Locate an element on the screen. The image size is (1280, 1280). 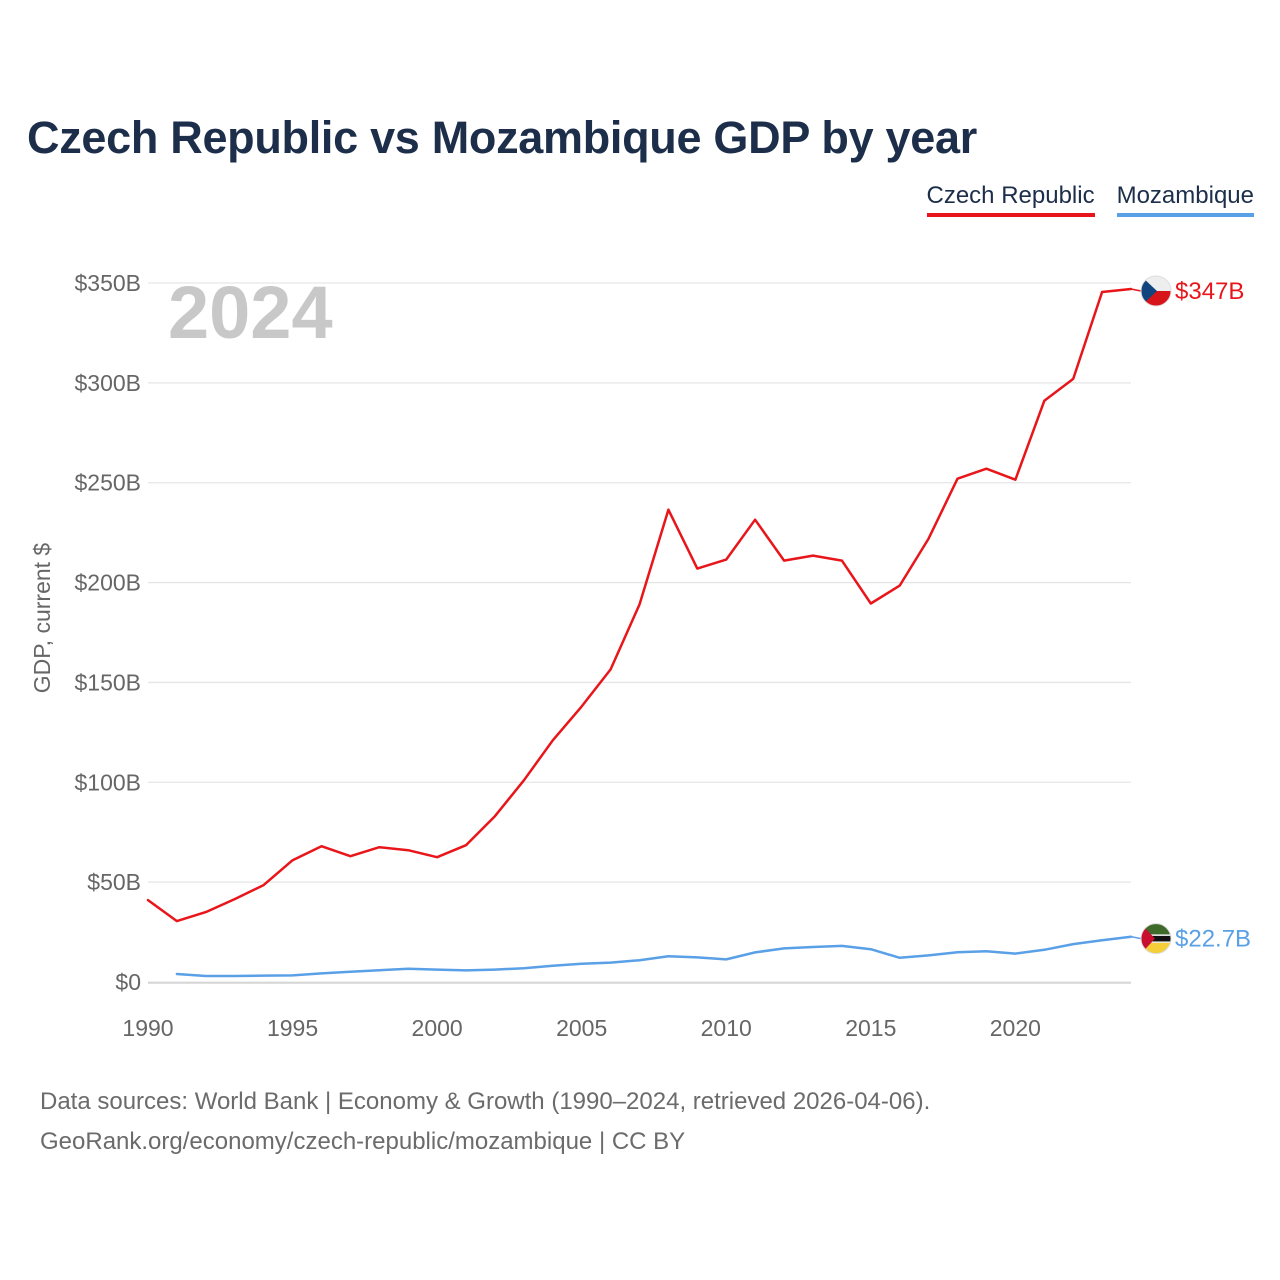
y-axis: $0 $50B $100B $150B $200B $250B $300B $350B is located at coordinates (107, 632).